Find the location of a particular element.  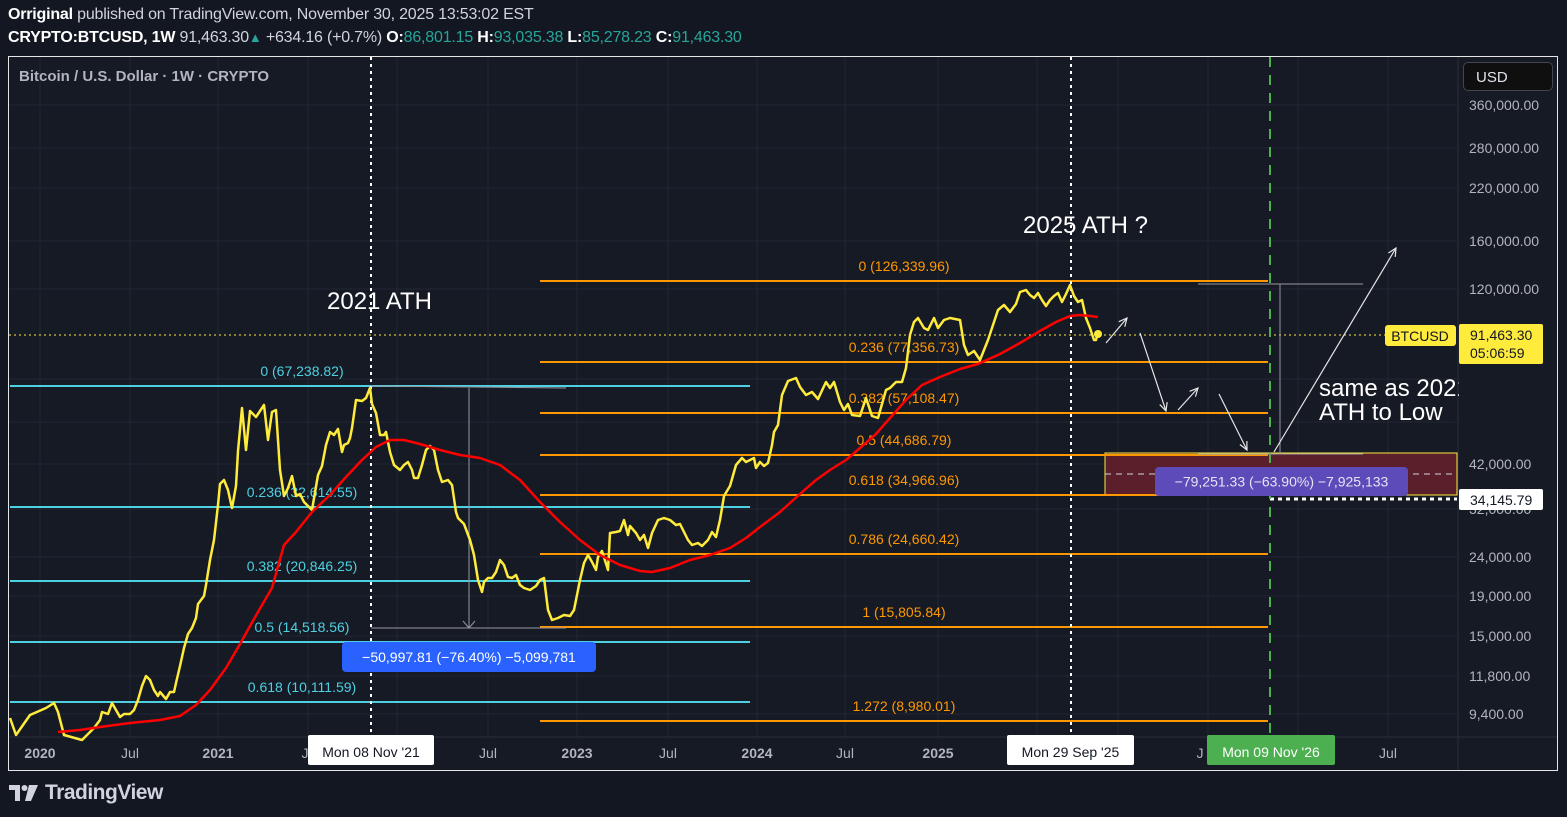

fib-level-label: 0.382 (57,108.47) is located at coordinates (904, 398).